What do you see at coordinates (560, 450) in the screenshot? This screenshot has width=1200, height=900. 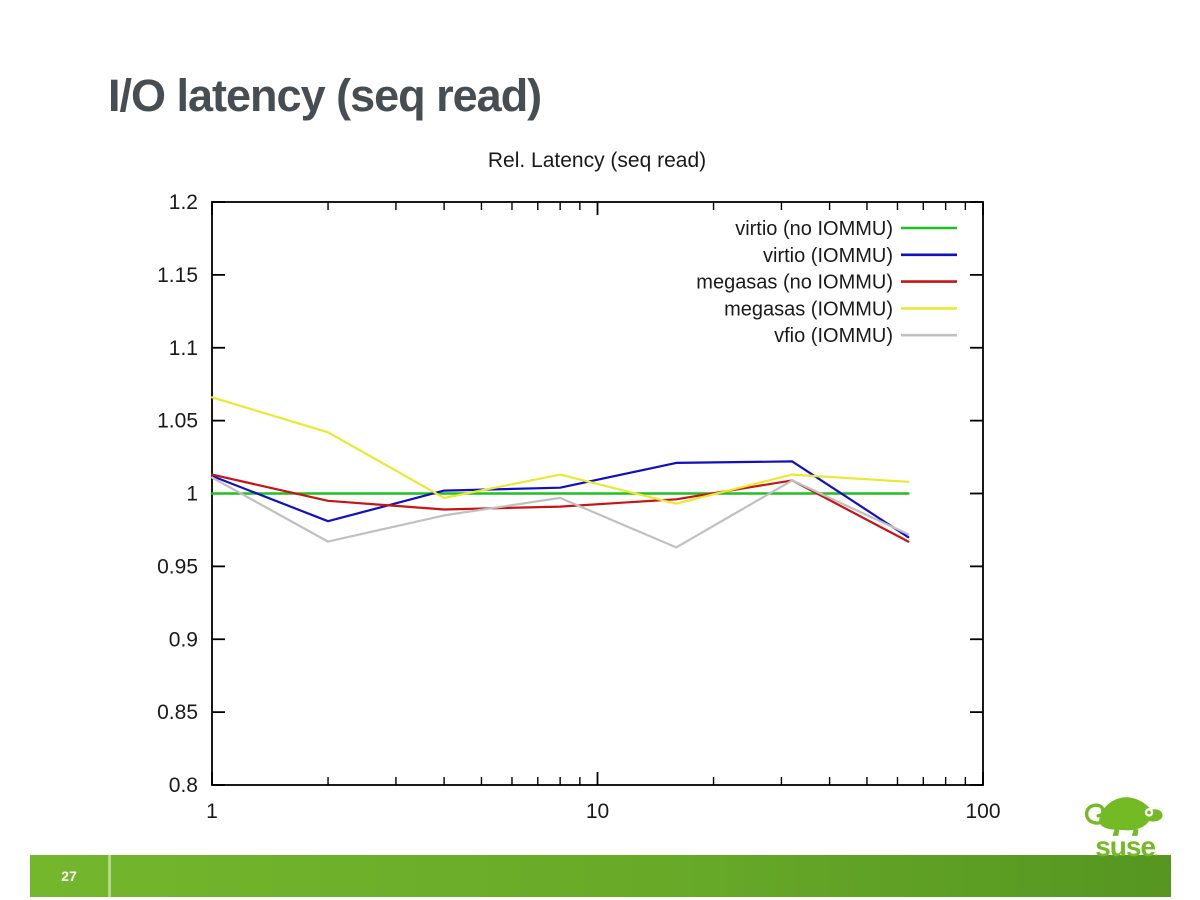 I see `series-megasas-iommu` at bounding box center [560, 450].